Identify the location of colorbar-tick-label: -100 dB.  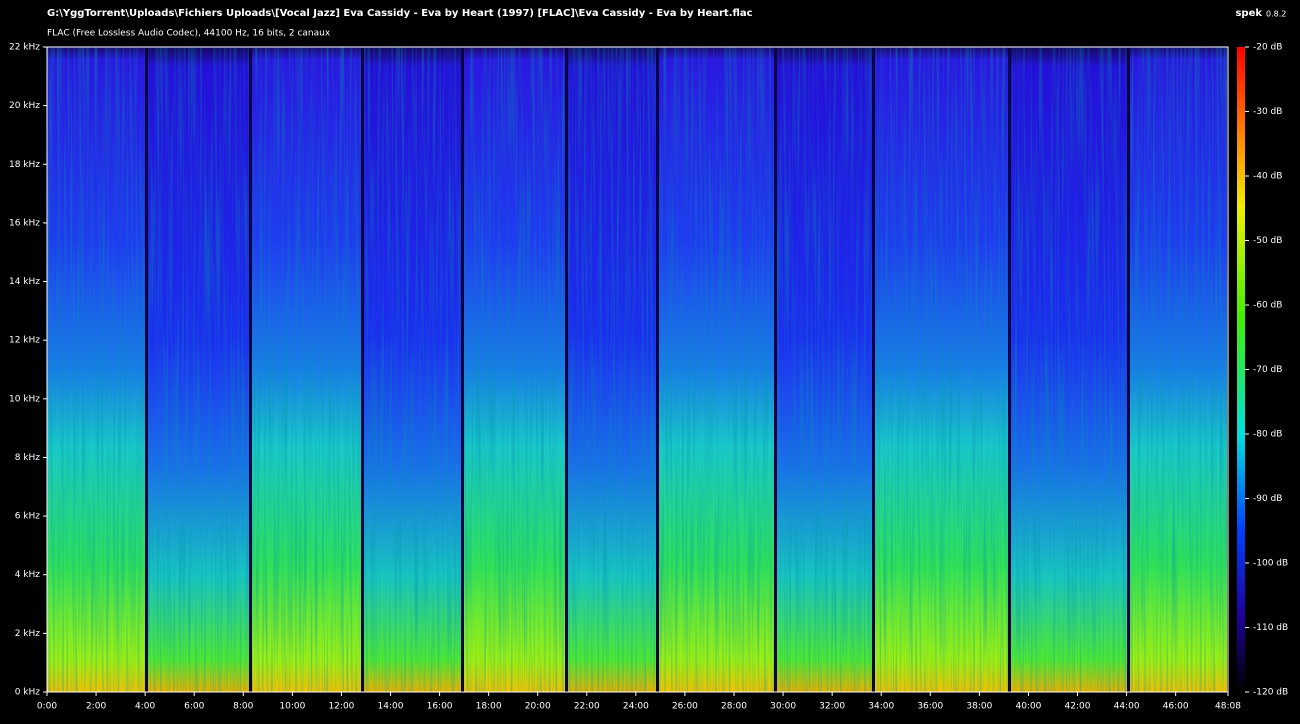
(1270, 564).